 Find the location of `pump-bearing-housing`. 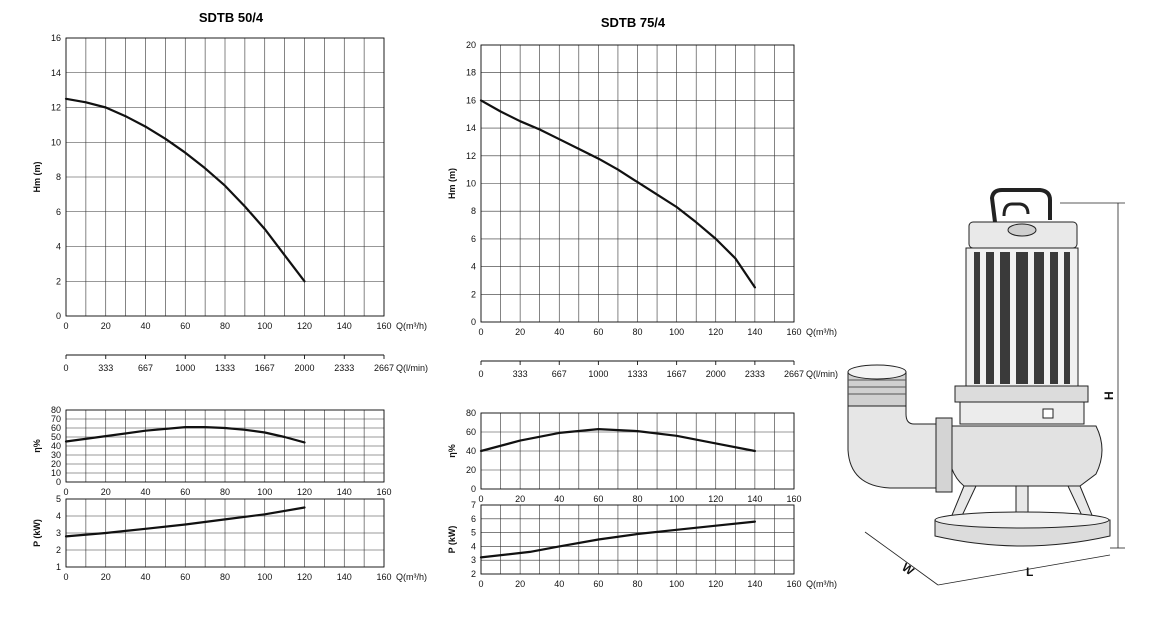

pump-bearing-housing is located at coordinates (1022, 413).